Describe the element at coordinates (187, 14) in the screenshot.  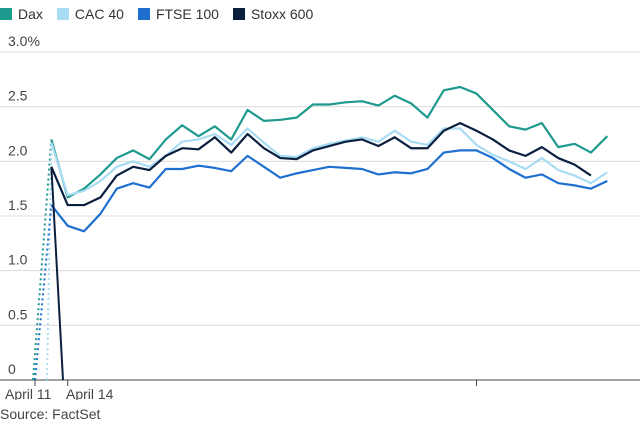
I see `legend-label: FTSE 100` at that location.